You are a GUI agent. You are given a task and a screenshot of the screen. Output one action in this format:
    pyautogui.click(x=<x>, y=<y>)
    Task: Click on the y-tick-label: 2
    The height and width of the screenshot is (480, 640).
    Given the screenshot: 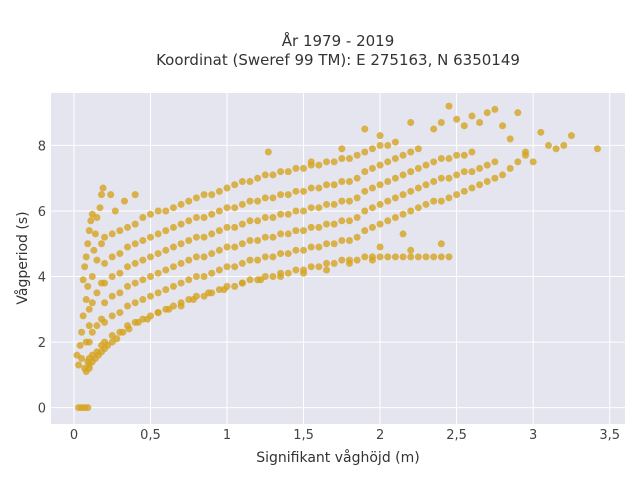 What is the action you would take?
    pyautogui.click(x=42, y=343)
    